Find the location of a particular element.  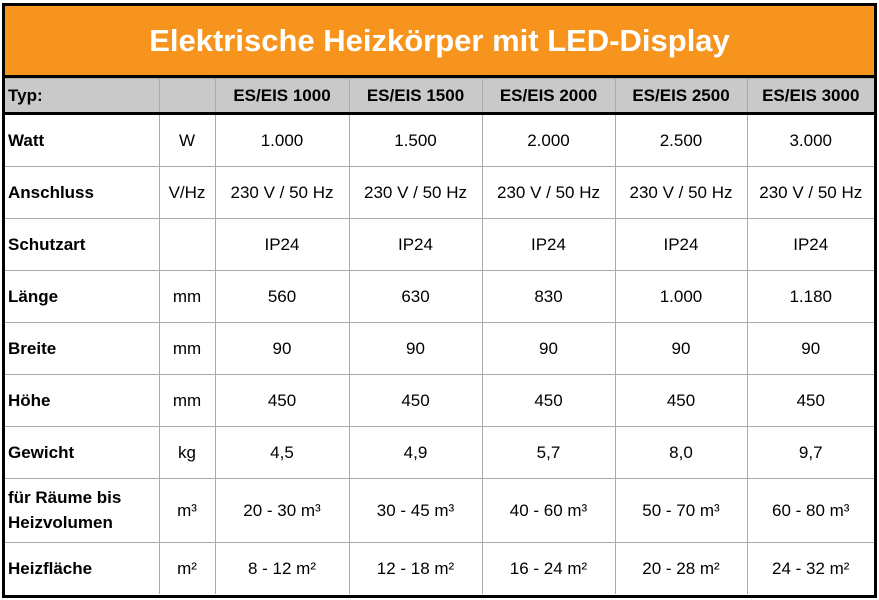

row-label: Anschluss is located at coordinates (82, 192).